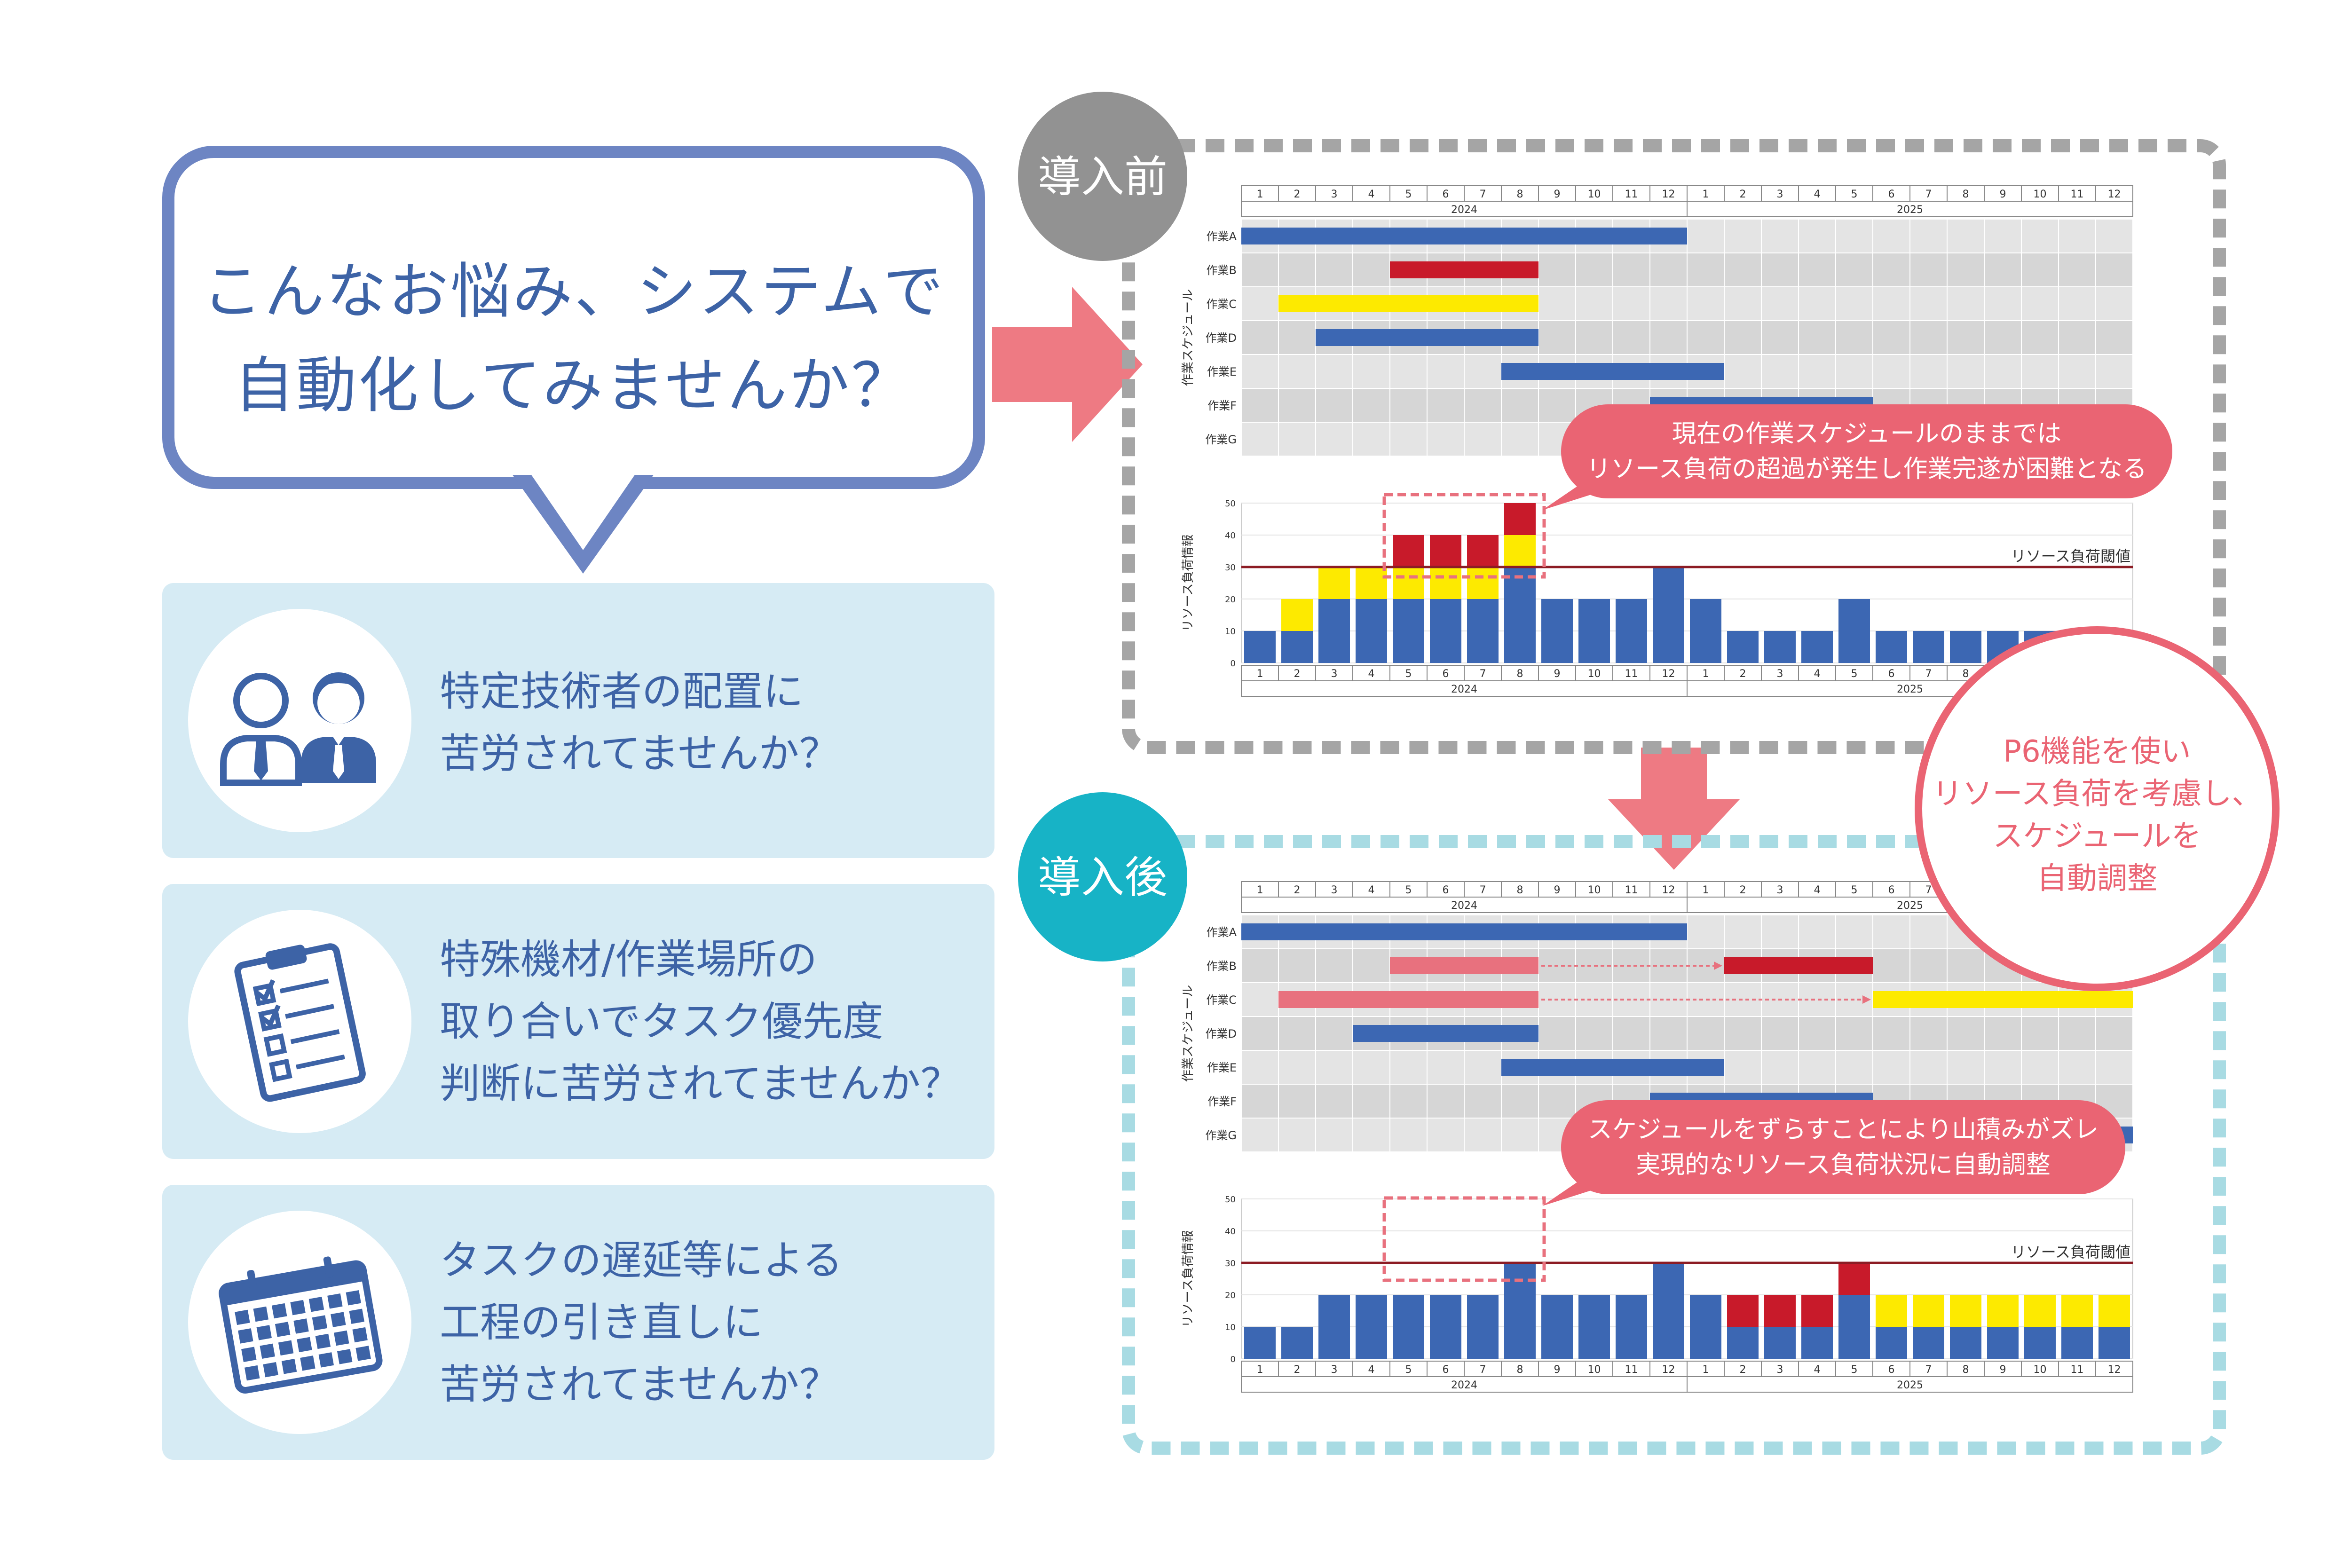 Image resolution: width=2351 pixels, height=1568 pixels. Describe the element at coordinates (1843, 1165) in the screenshot. I see `callout-after-line-2: 実現的なリソース負荷状況に自動調整` at that location.